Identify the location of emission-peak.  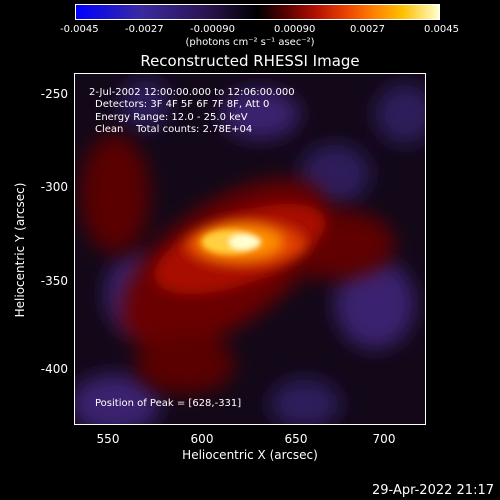
(231, 242).